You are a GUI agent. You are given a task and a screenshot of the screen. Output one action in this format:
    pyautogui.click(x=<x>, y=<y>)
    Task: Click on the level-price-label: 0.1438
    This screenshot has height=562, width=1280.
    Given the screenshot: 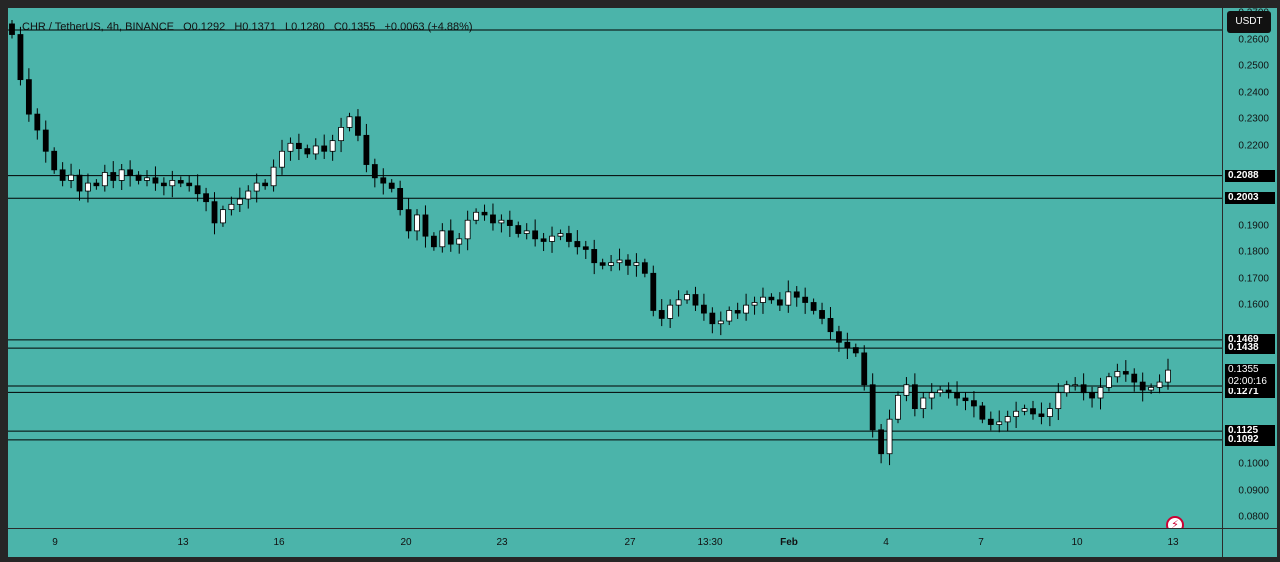 What is the action you would take?
    pyautogui.click(x=1250, y=348)
    